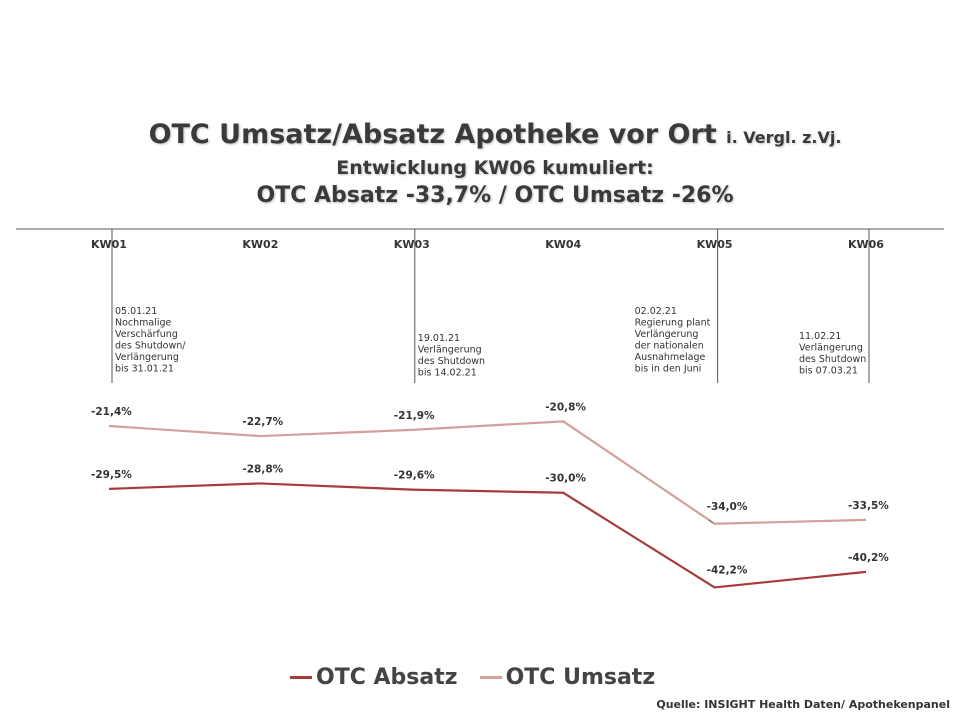 The height and width of the screenshot is (720, 960). Describe the element at coordinates (727, 507) in the screenshot. I see `data-label-otc-umsatz-4: -34,0%` at that location.